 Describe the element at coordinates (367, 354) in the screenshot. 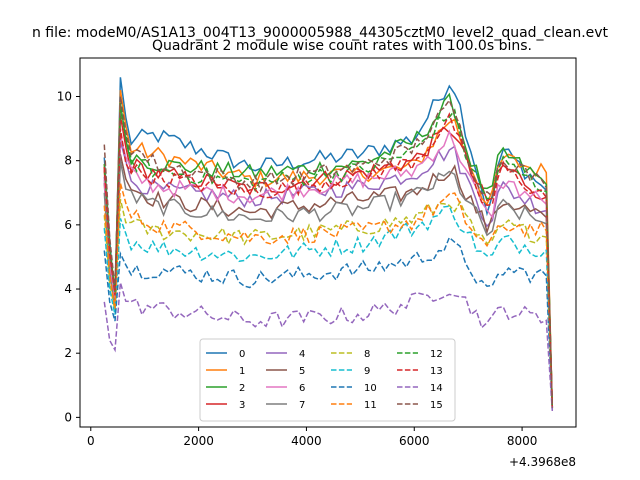

I see `legend-label-8: 8` at that location.